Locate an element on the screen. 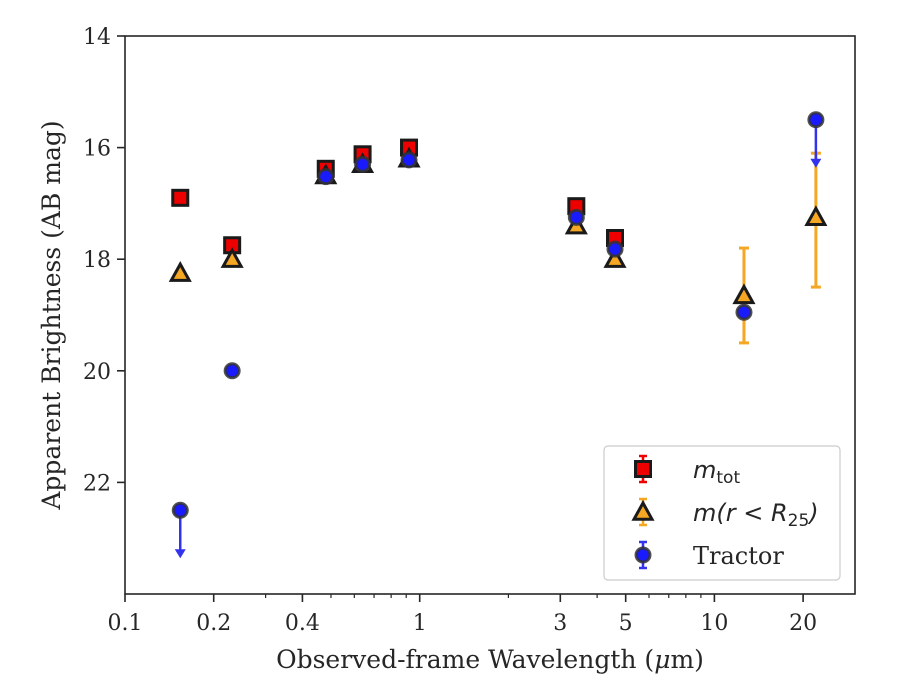 The height and width of the screenshot is (700, 900). legend-label-m_tot: mtot is located at coordinates (716, 472).